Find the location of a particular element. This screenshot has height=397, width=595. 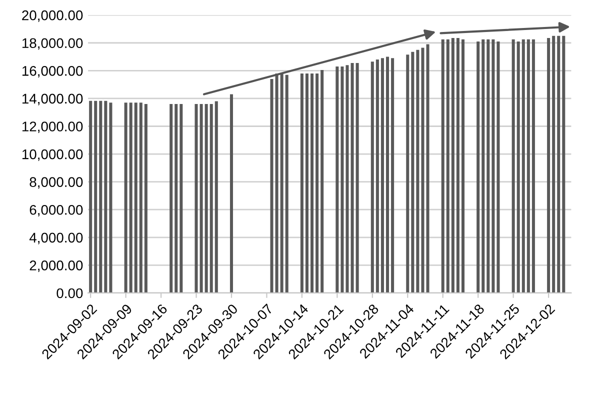

y-tick-label: 2,000.00 is located at coordinates (56, 266).